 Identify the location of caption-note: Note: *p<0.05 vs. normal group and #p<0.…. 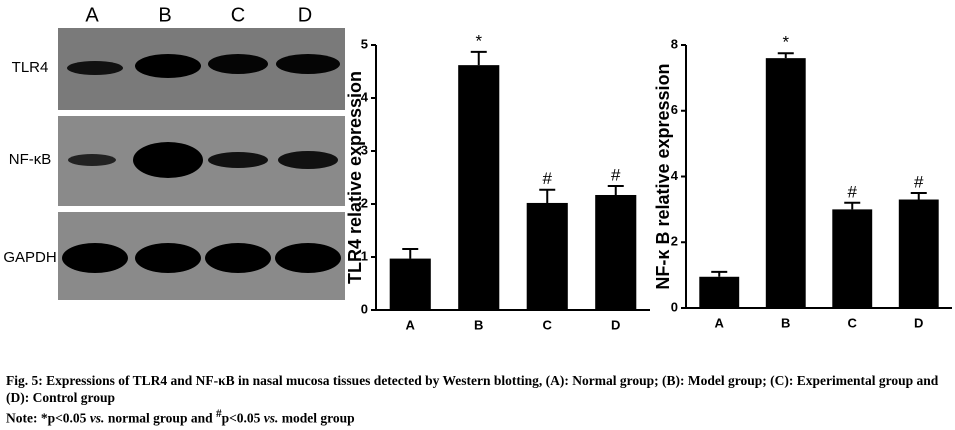
(478, 416).